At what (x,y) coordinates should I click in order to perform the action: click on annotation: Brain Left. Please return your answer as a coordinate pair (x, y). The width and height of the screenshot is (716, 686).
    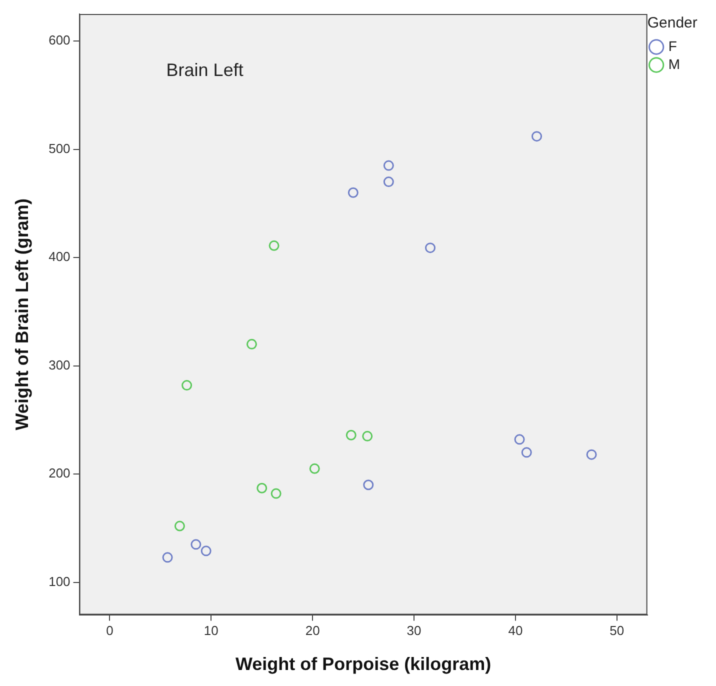
    Looking at the image, I should click on (205, 70).